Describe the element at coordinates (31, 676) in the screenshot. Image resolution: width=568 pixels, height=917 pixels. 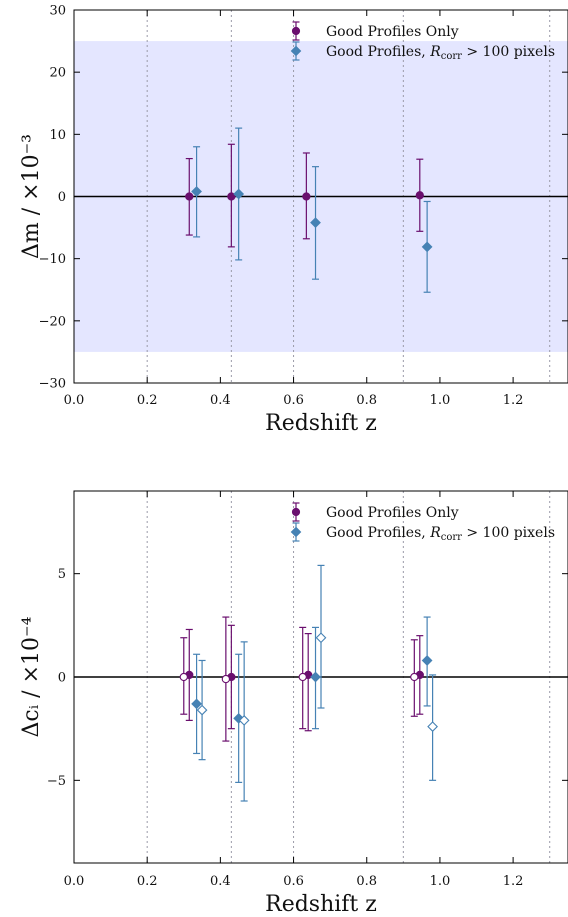
I see `y-axis-title: Δcᵢ / ×10⁻⁴` at that location.